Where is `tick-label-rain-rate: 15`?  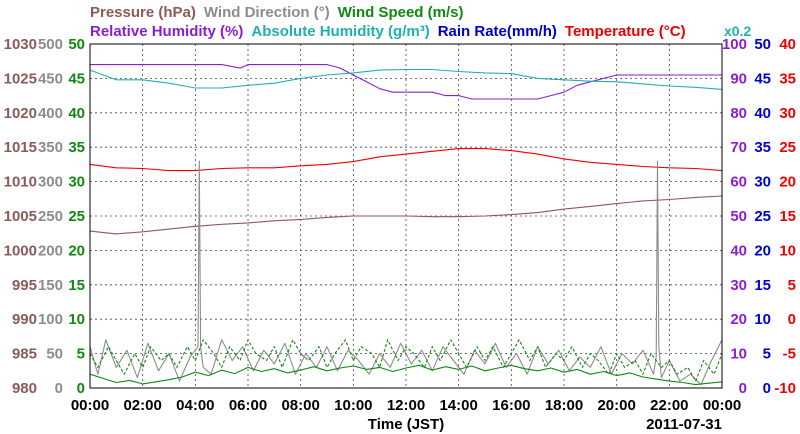 tick-label-rain-rate: 15 is located at coordinates (762, 285).